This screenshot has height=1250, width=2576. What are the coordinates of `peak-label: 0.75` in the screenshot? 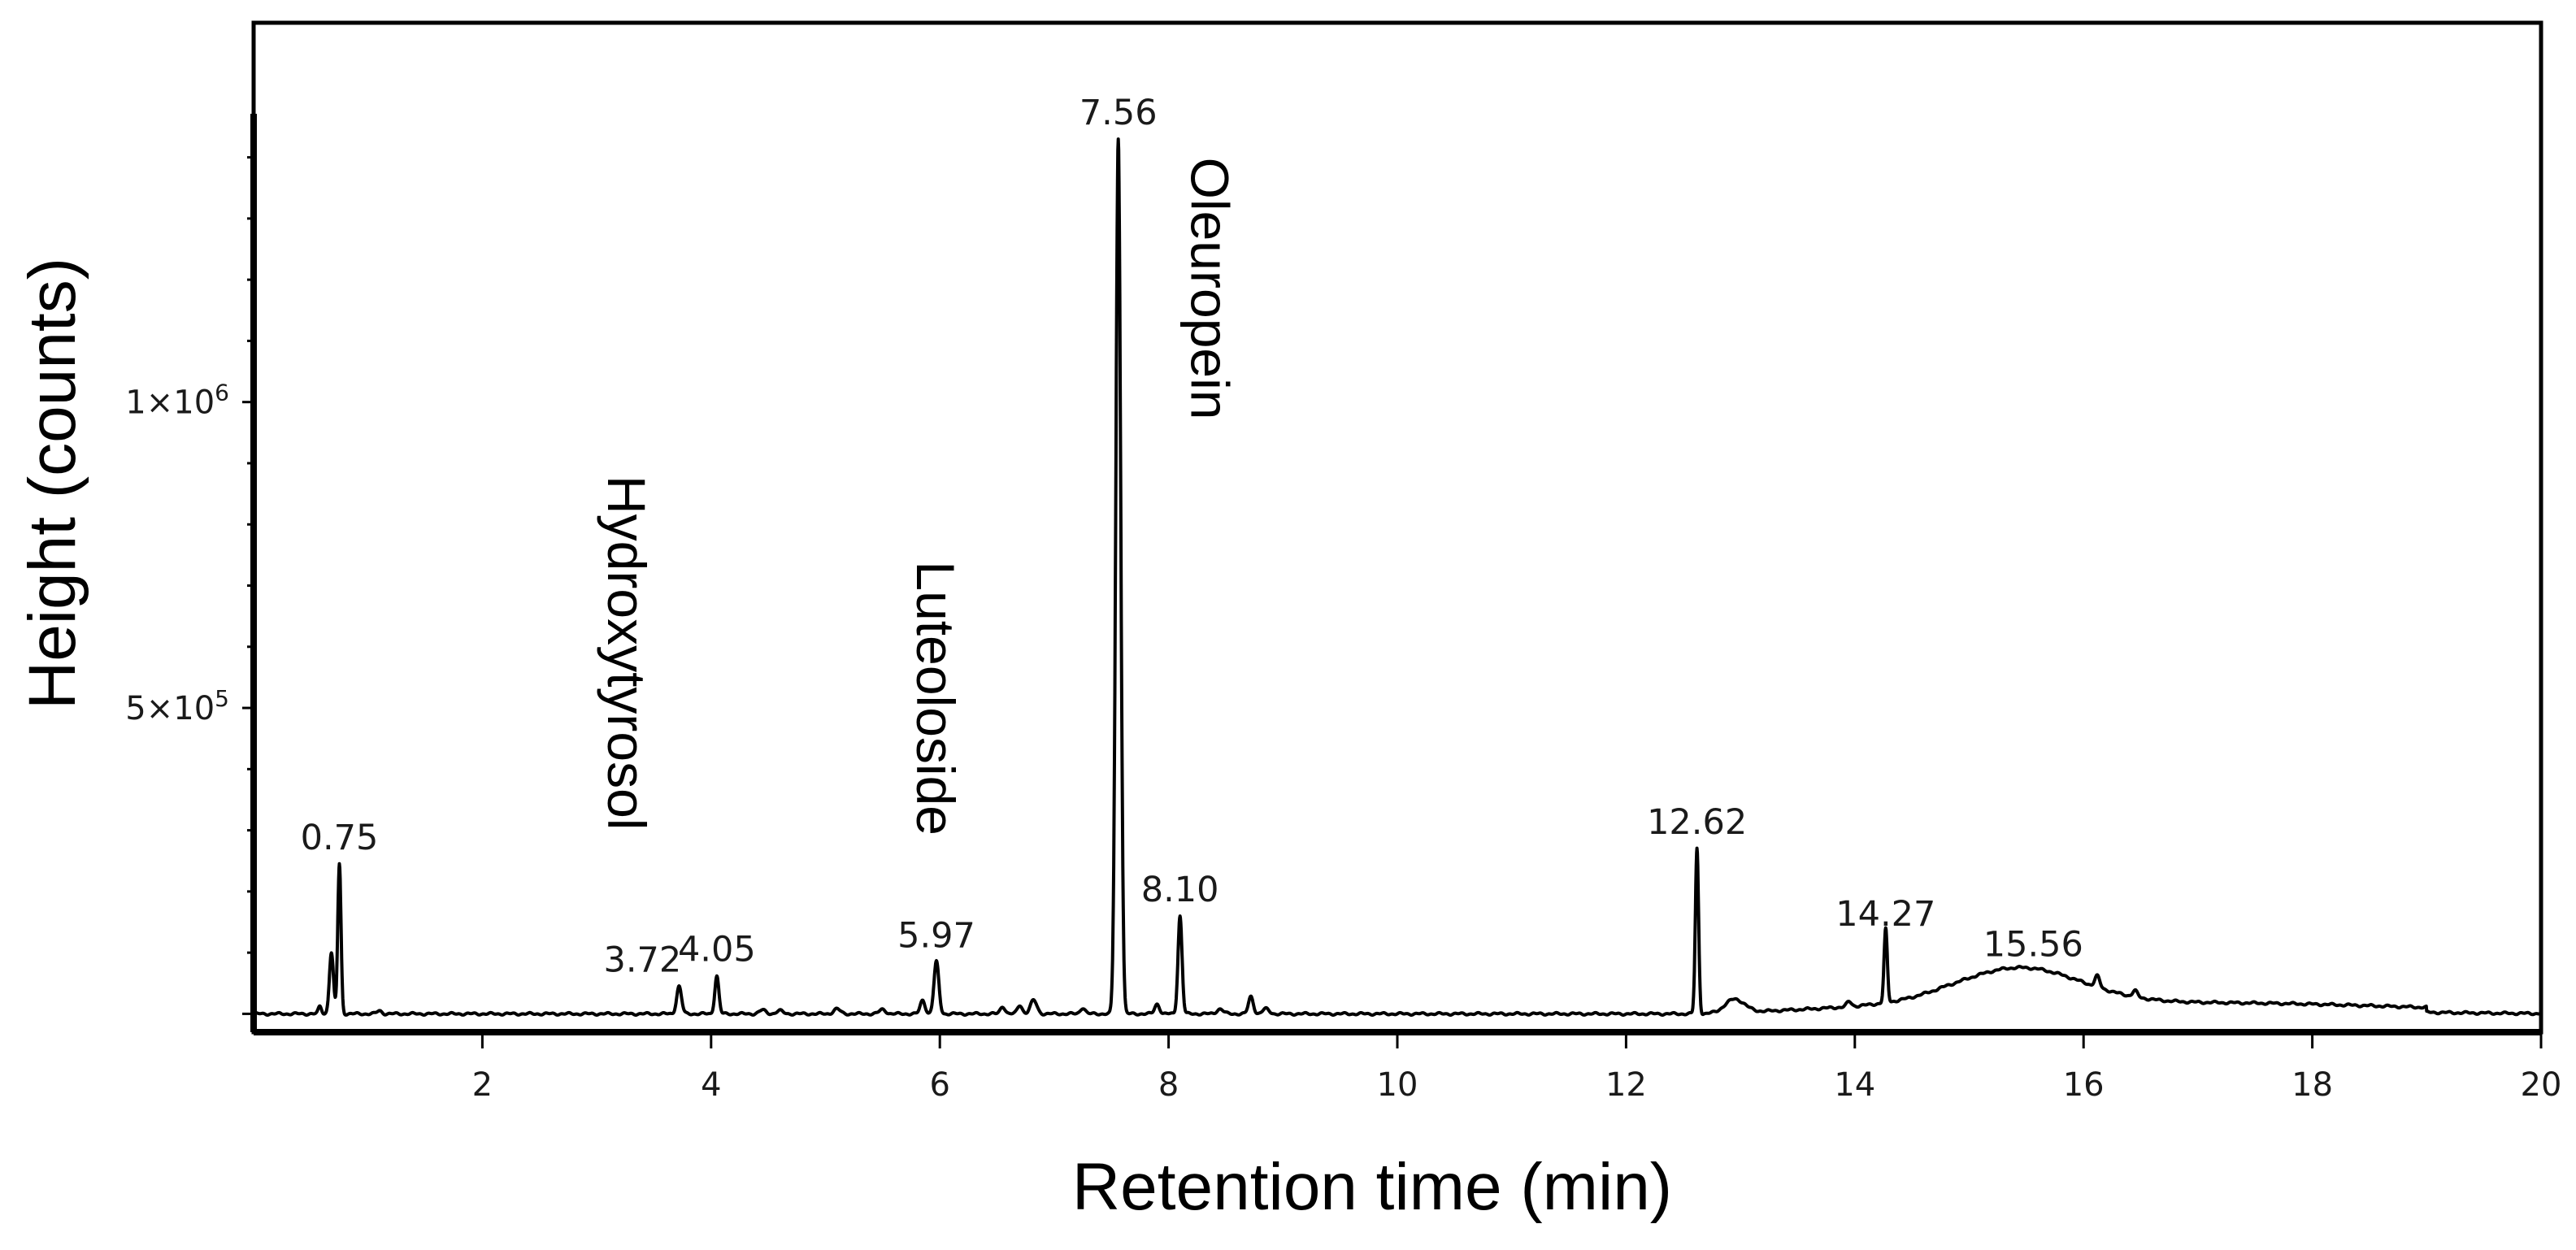 It's located at (340, 838).